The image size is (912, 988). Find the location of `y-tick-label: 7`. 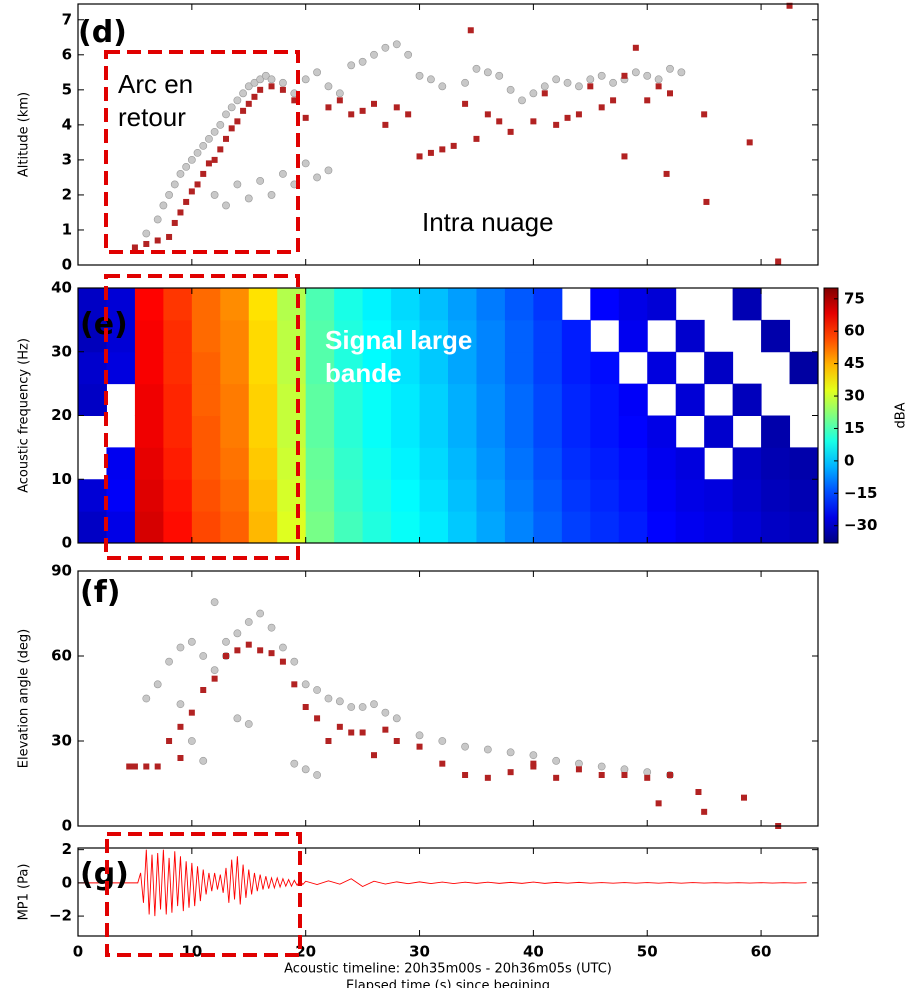

y-tick-label: 7 is located at coordinates (67, 19).